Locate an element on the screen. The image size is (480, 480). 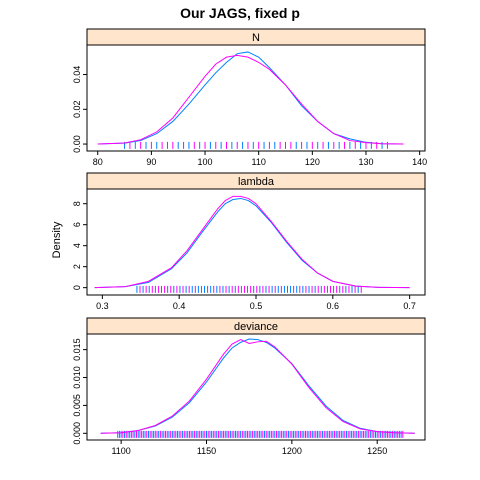
x-axis: 1100 1150 1200 1250 is located at coordinates (249, 448).